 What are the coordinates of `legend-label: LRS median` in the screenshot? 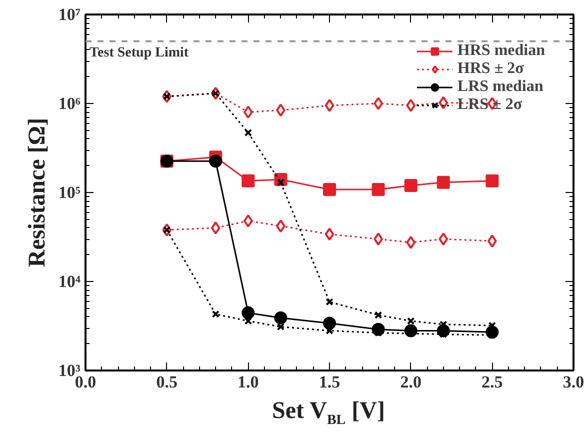 It's located at (500, 87).